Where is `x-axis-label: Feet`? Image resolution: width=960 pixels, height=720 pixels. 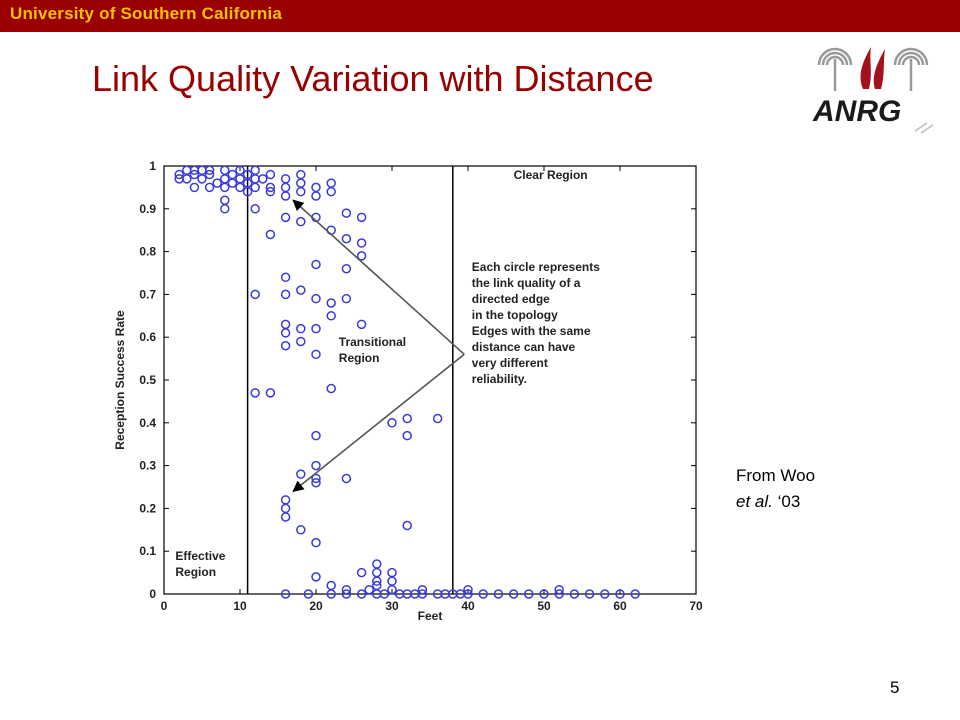 x-axis-label: Feet is located at coordinates (430, 616).